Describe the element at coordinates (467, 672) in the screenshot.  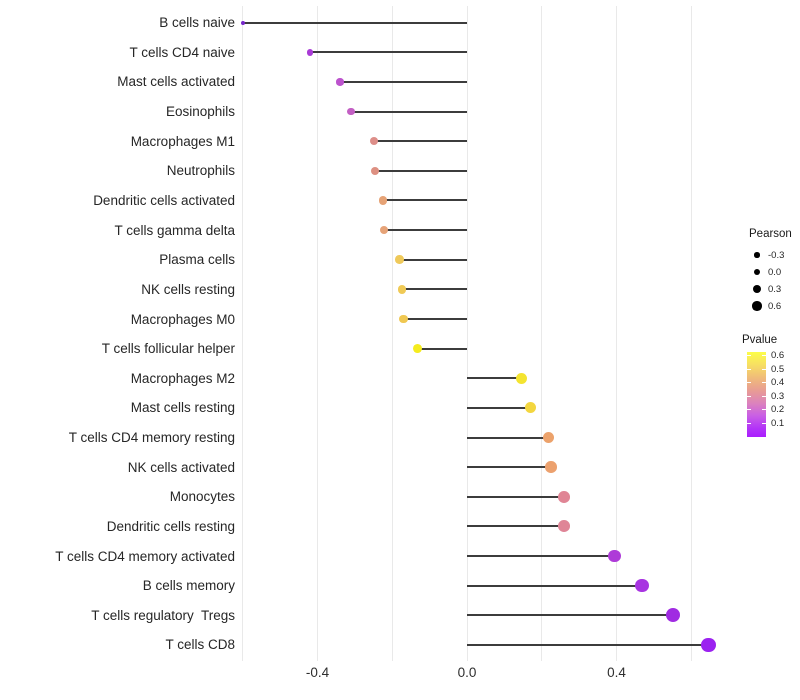
I see `x-tick-label: 0.0` at that location.